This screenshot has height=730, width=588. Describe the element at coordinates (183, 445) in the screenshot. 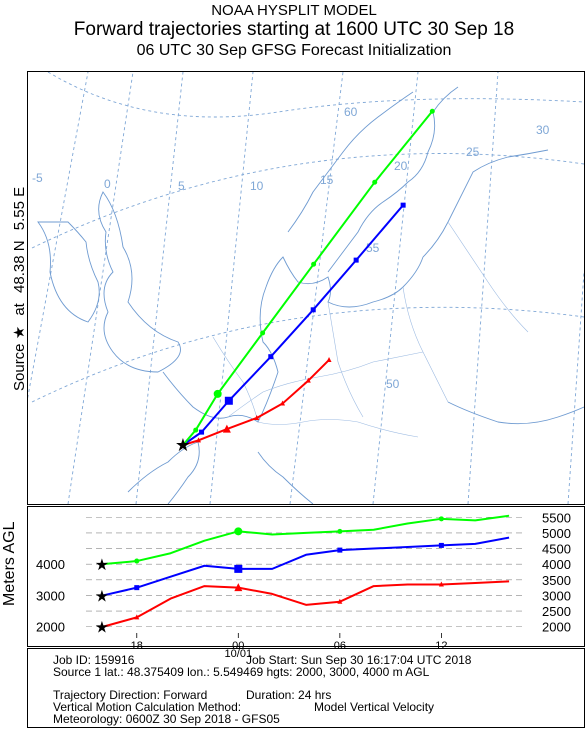

I see `source-star-icon: ★` at that location.